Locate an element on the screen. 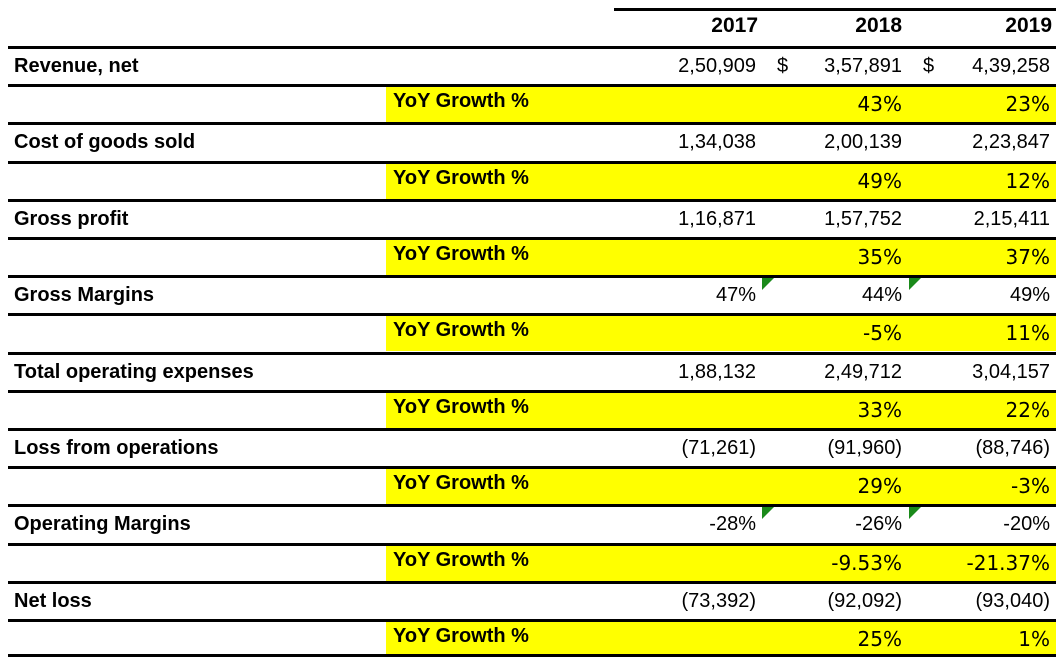 The width and height of the screenshot is (1064, 664). row-label: Net loss is located at coordinates (53, 600).